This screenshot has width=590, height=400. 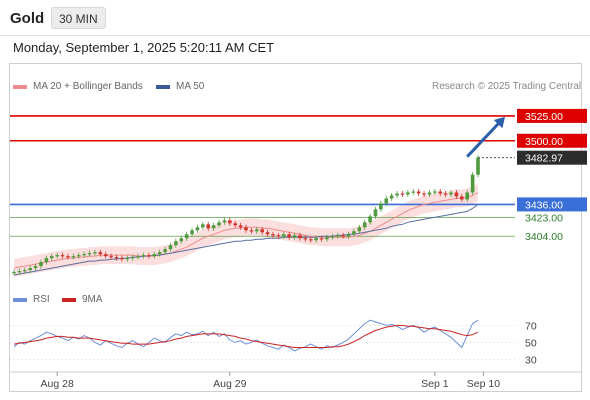 I want to click on timeframe-selector: 30 MIN, so click(x=78, y=18).